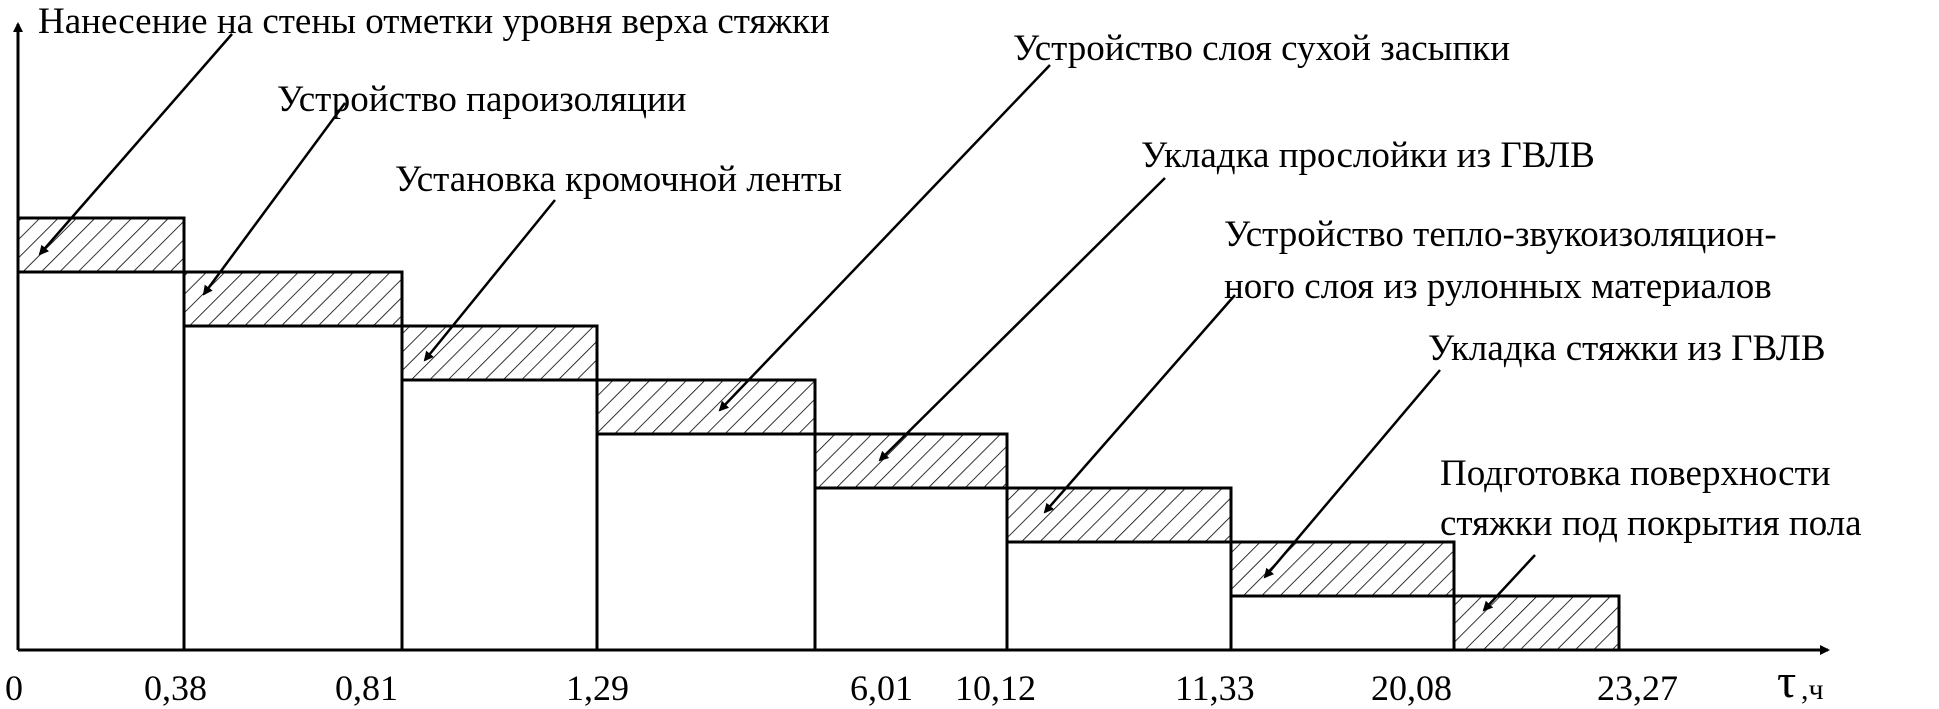  Describe the element at coordinates (881, 688) in the screenshot. I see `tick-label: 6,01` at that location.